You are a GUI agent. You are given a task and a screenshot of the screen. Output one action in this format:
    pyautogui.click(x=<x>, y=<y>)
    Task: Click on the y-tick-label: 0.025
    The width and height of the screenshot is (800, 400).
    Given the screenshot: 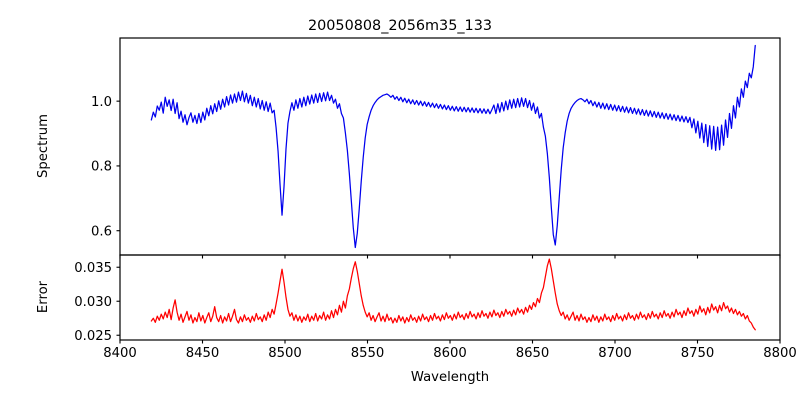 What is the action you would take?
    pyautogui.click(x=93, y=336)
    